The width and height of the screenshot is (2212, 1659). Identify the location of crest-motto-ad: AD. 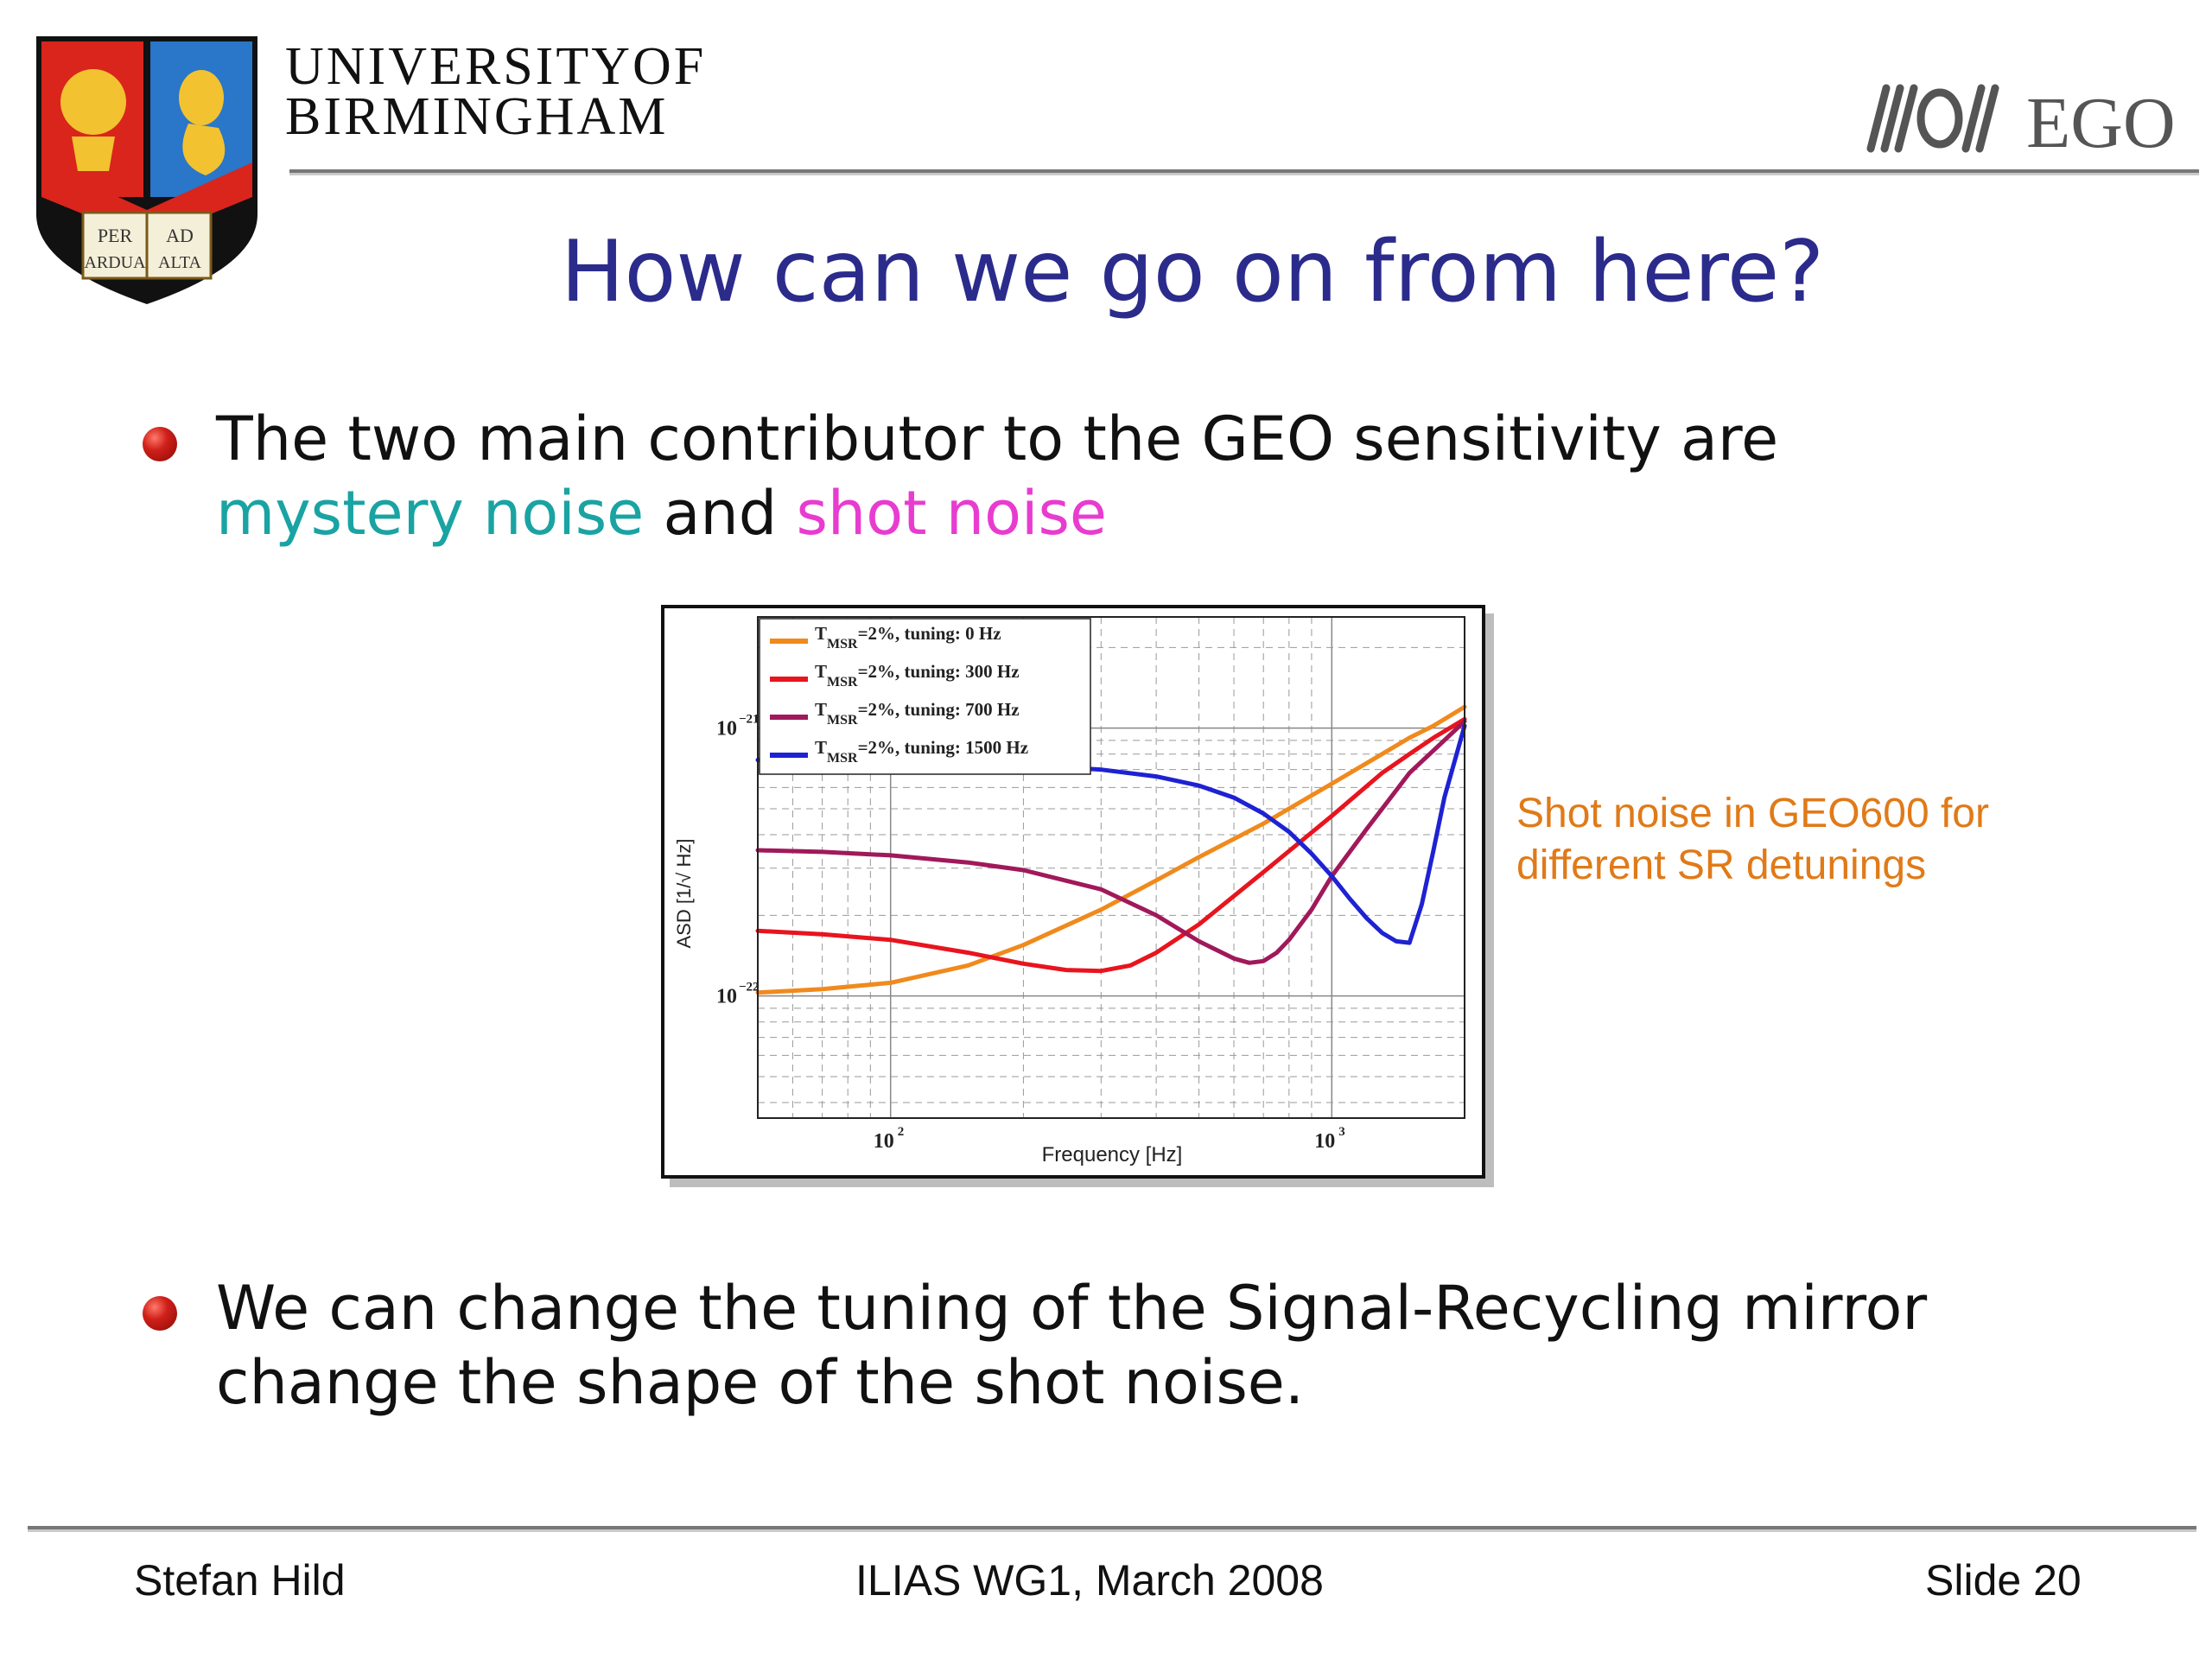
(180, 235).